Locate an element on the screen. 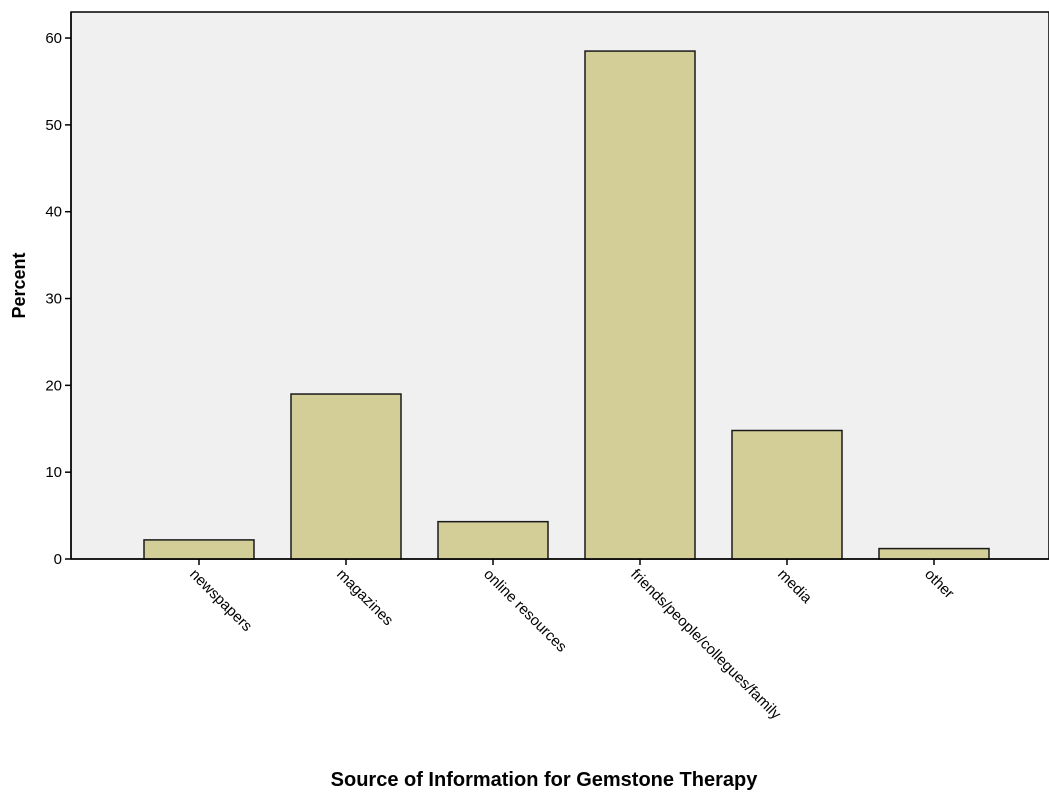  y-tick-label: 20 is located at coordinates (53, 385).